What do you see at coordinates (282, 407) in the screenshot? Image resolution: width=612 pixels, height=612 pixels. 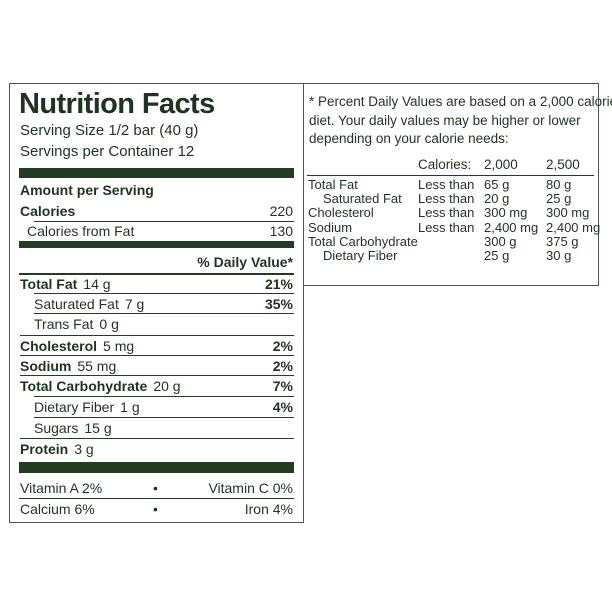 I see `nutrient-daily-value: 4%` at bounding box center [282, 407].